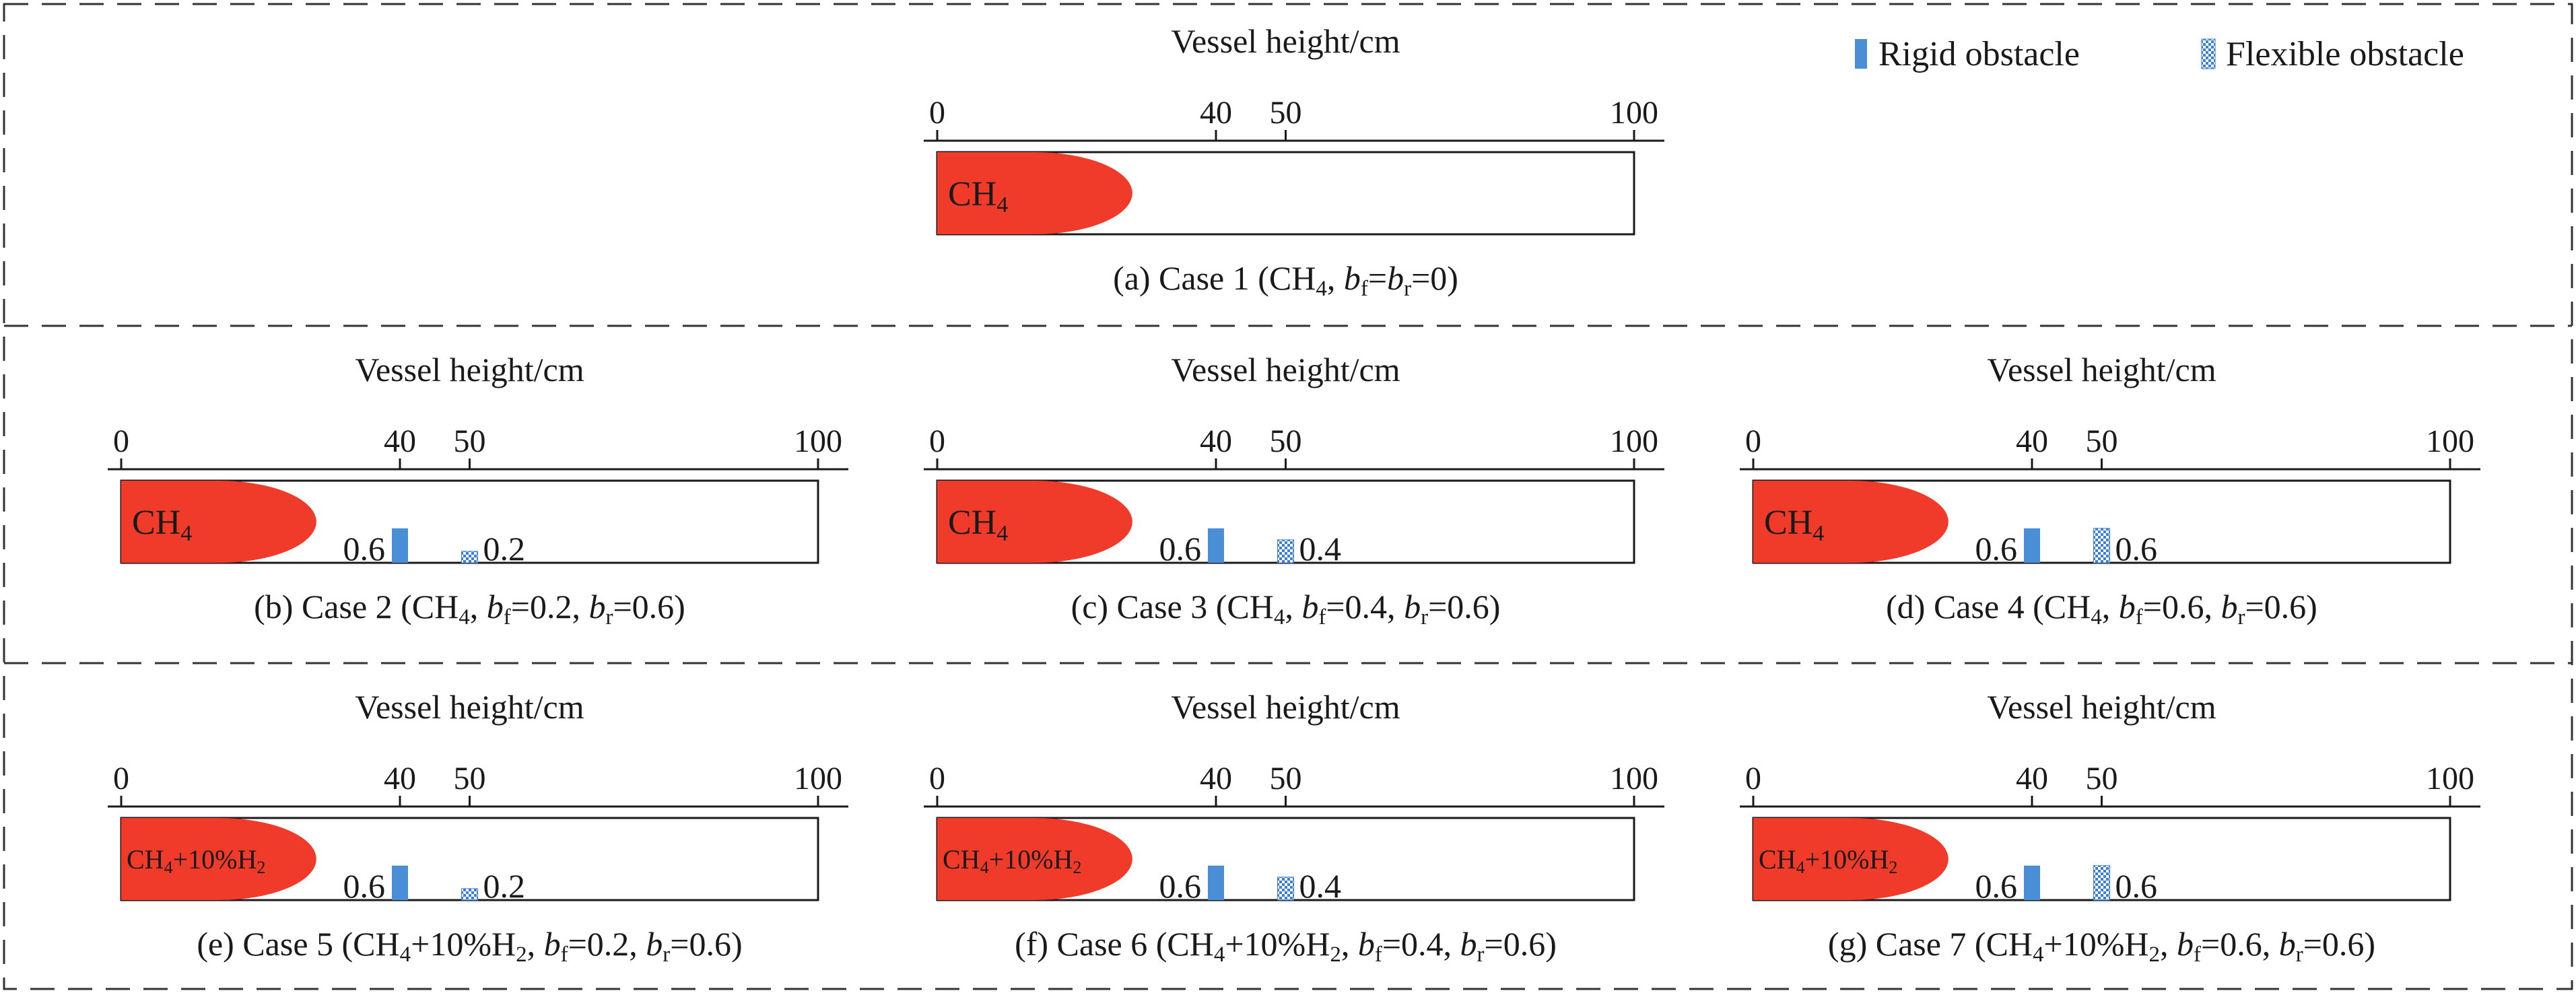 The height and width of the screenshot is (993, 2576). What do you see at coordinates (1286, 609) in the screenshot?
I see `case-caption: (c) Case 3 (CH4, bf=0.4, br=0.6)` at bounding box center [1286, 609].